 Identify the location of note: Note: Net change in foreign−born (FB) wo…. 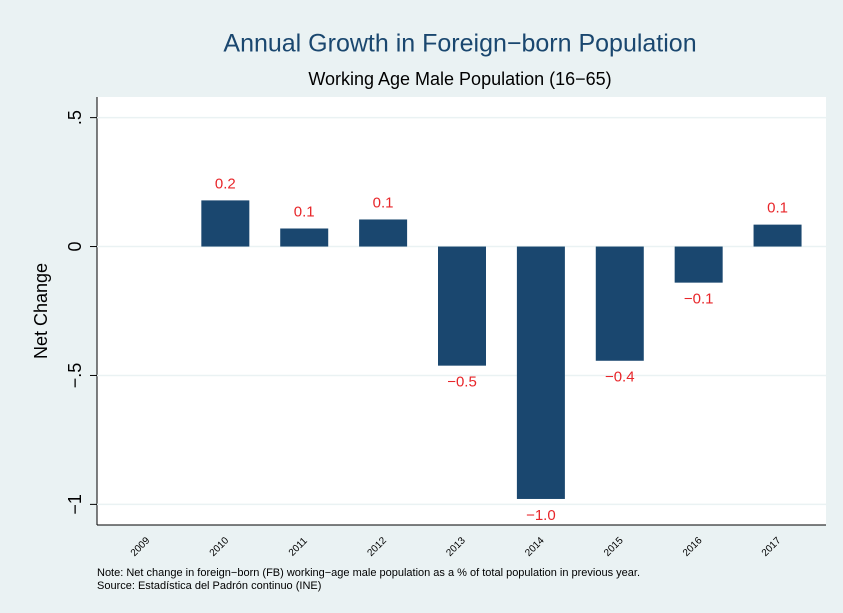
(368, 573).